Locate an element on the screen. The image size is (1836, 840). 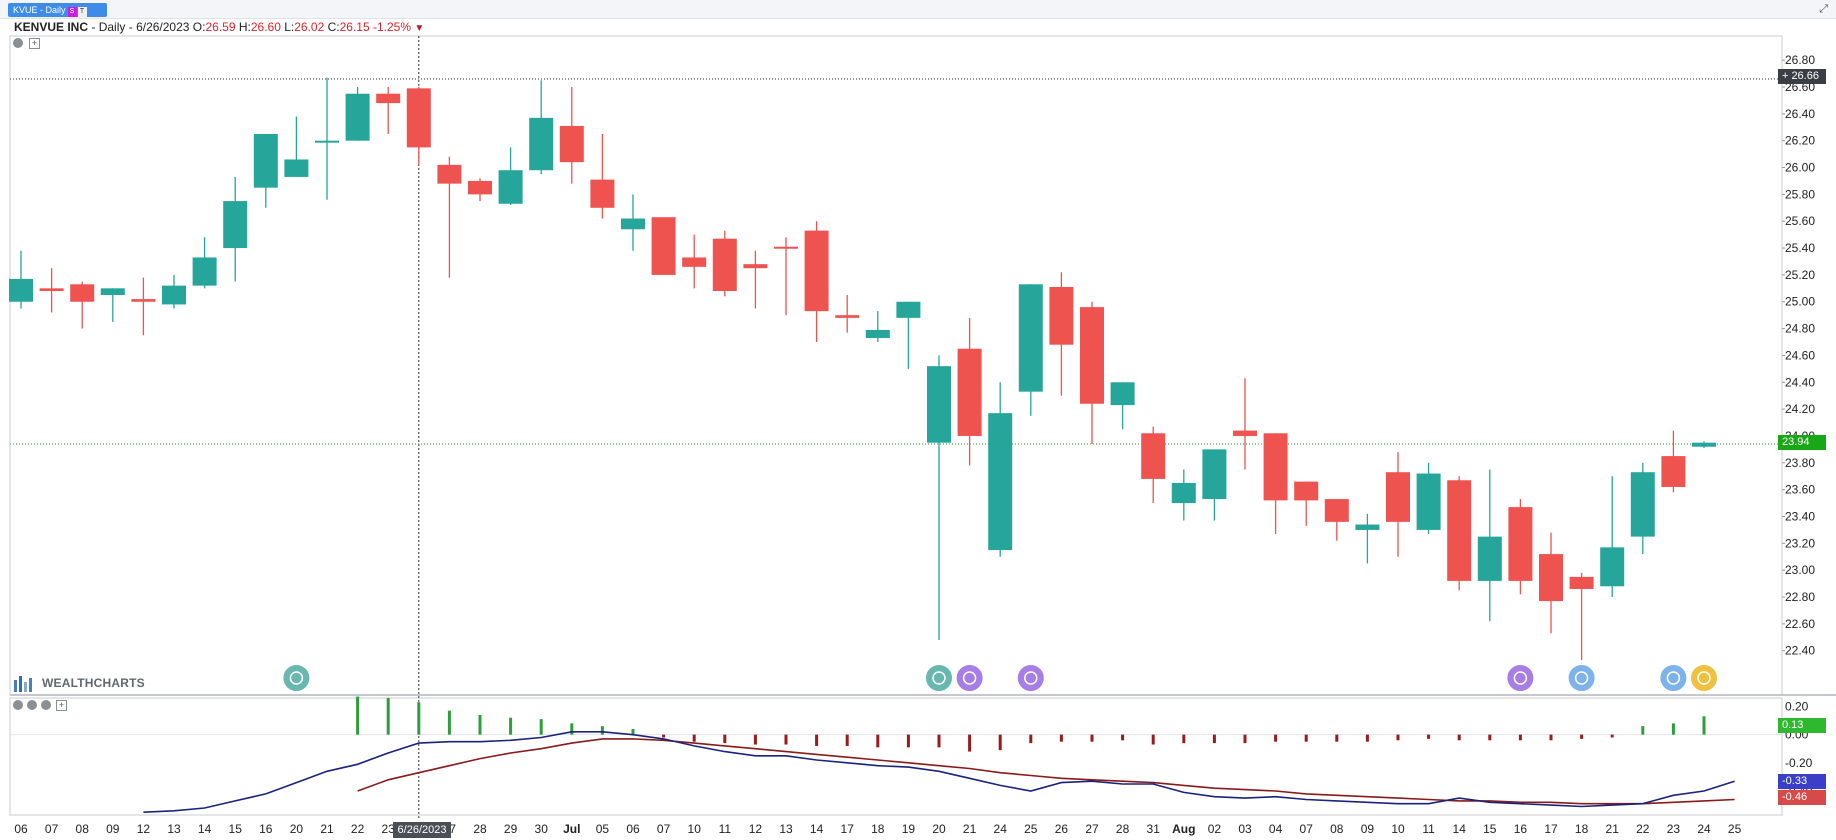
expand-icon: ⤢ is located at coordinates (1823, 9).